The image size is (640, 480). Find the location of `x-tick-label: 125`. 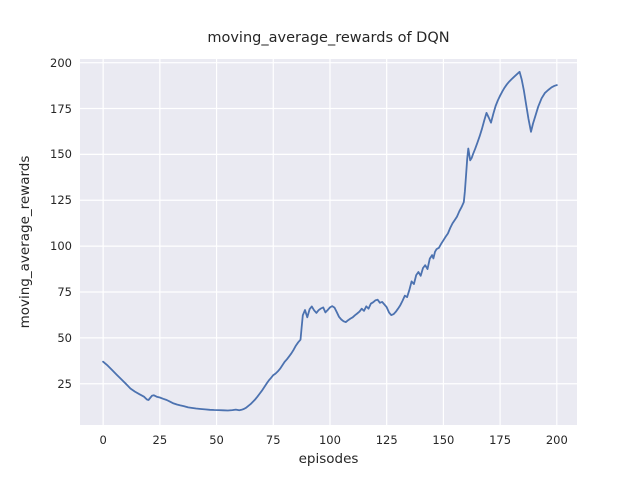

x-tick-label: 125 is located at coordinates (386, 440).